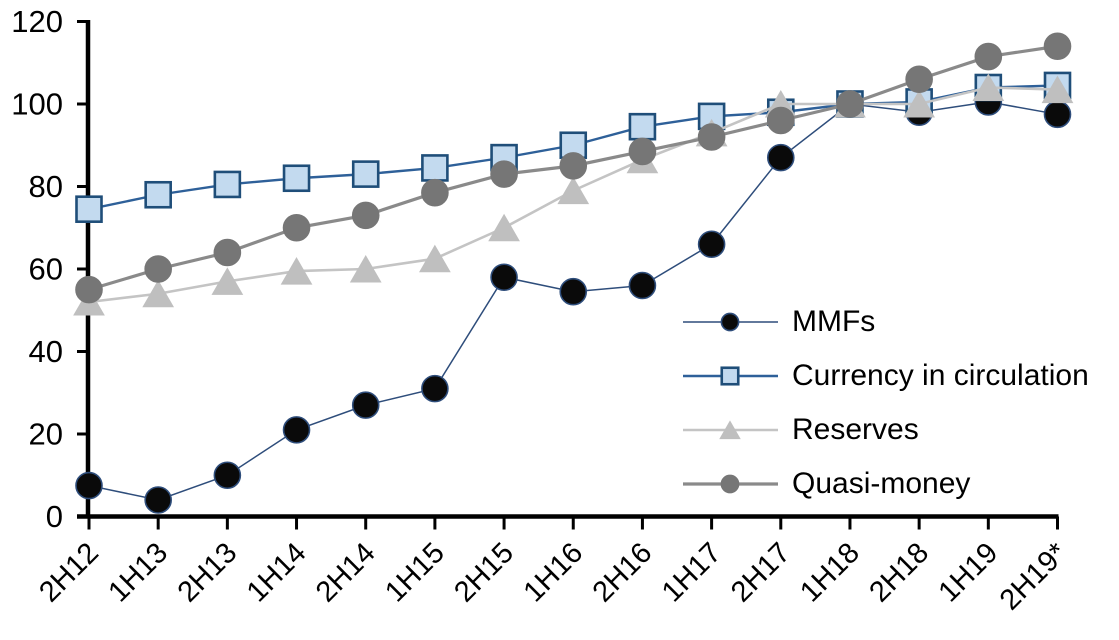 This screenshot has width=1119, height=640. Describe the element at coordinates (54, 516) in the screenshot. I see `y-axis-tick-label: 0` at that location.